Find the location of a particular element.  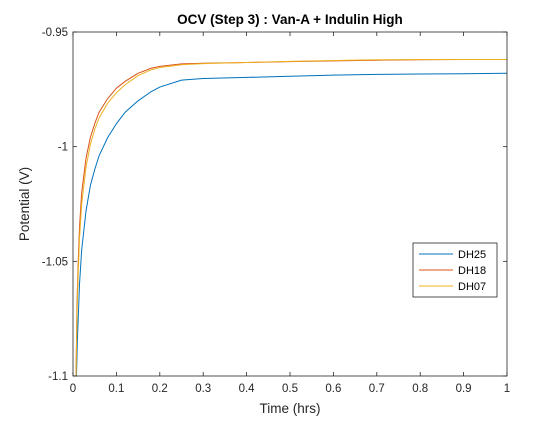

x-axis-label: Time (hrs) is located at coordinates (290, 408).